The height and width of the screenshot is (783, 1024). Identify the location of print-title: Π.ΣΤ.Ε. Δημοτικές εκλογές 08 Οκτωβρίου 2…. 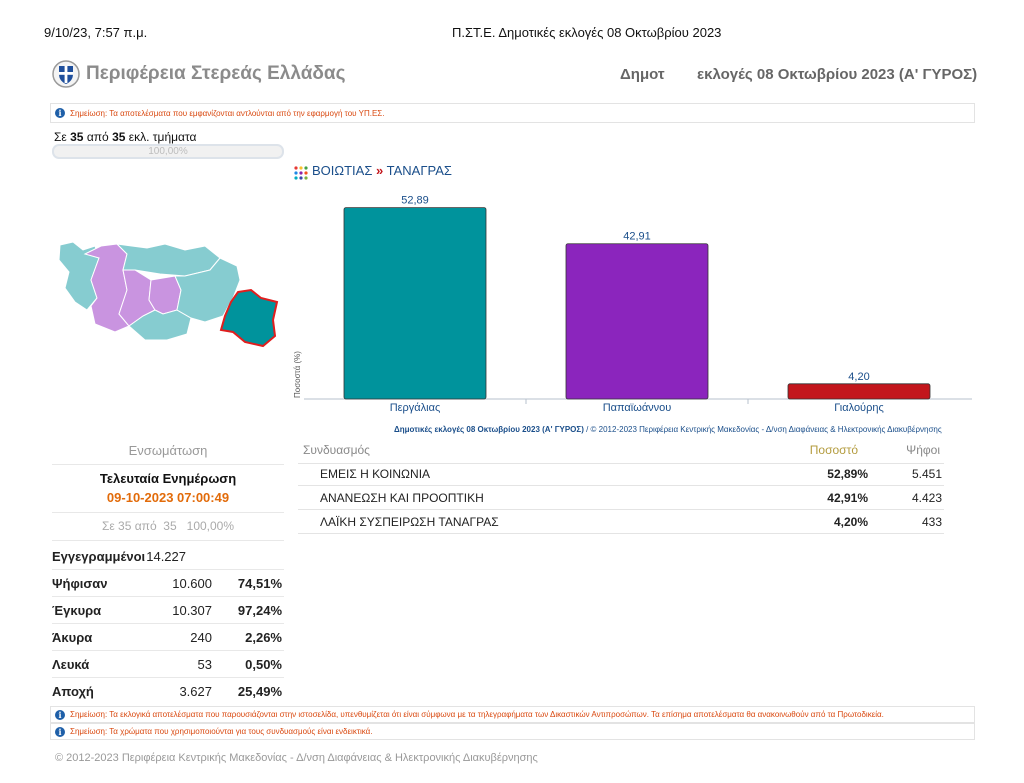
(587, 32).